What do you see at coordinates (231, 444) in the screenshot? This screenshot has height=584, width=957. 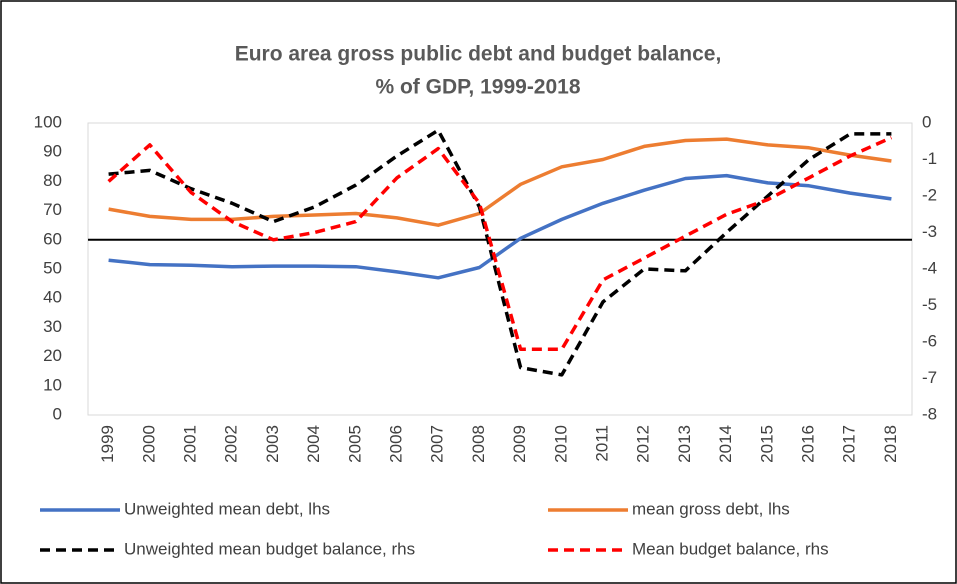 I see `x-tick-label: 2002` at bounding box center [231, 444].